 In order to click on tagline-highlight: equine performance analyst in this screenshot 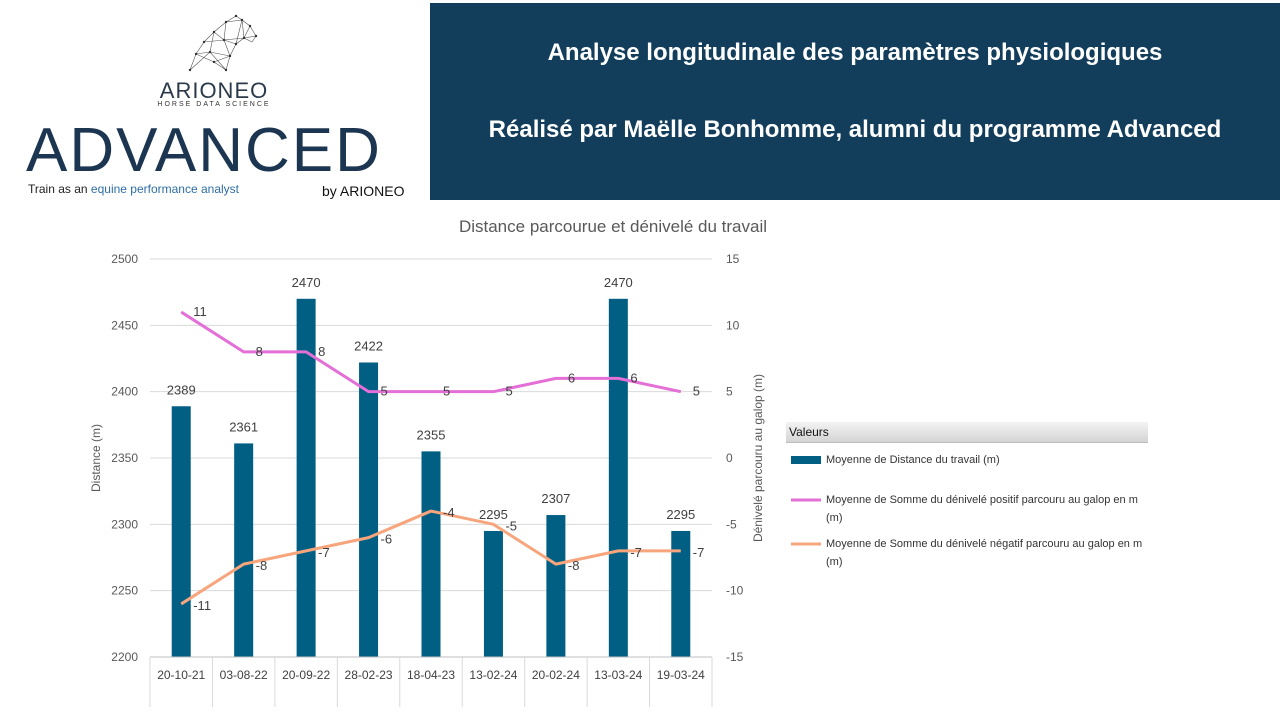, I will do `click(165, 189)`.